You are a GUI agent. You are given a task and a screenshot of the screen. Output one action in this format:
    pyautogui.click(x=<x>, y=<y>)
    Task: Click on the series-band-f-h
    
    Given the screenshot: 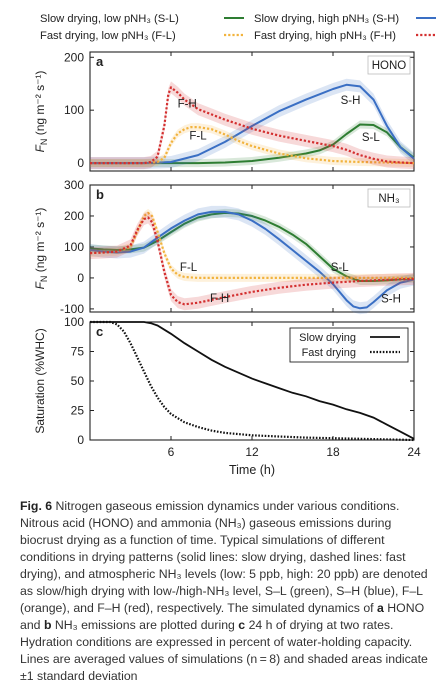 What is the action you would take?
    pyautogui.click(x=252, y=261)
    